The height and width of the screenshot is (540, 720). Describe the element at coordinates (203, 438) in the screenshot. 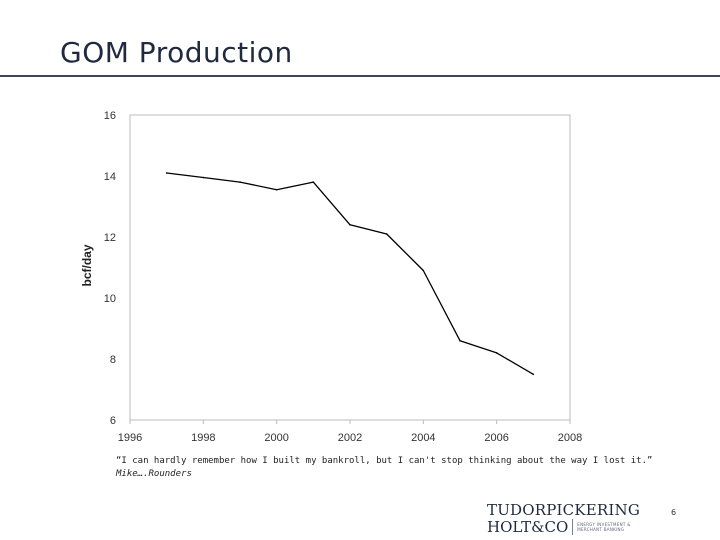

I see `x-tick-label: 1998` at that location.